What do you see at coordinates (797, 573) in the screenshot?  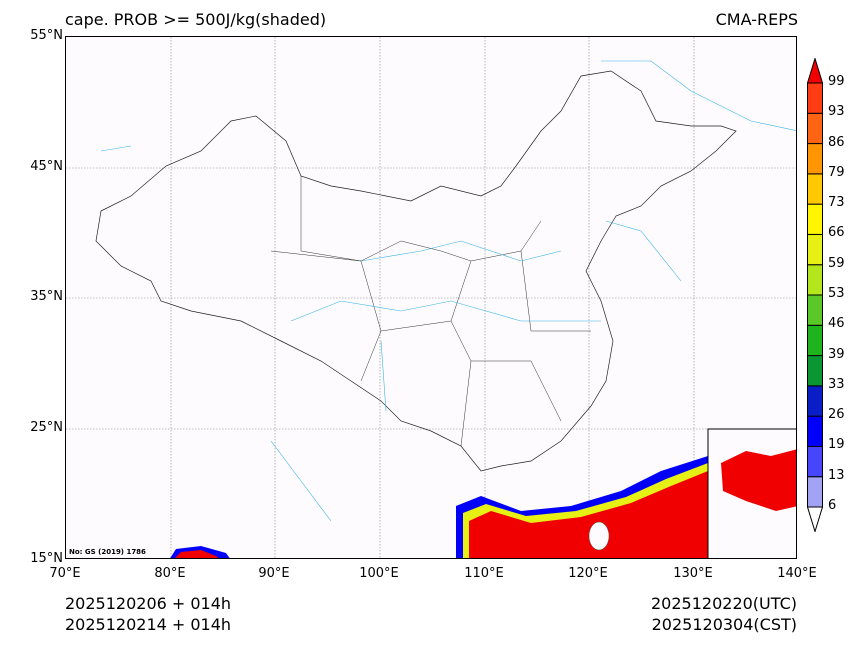 I see `lon-label: 140°E` at bounding box center [797, 573].